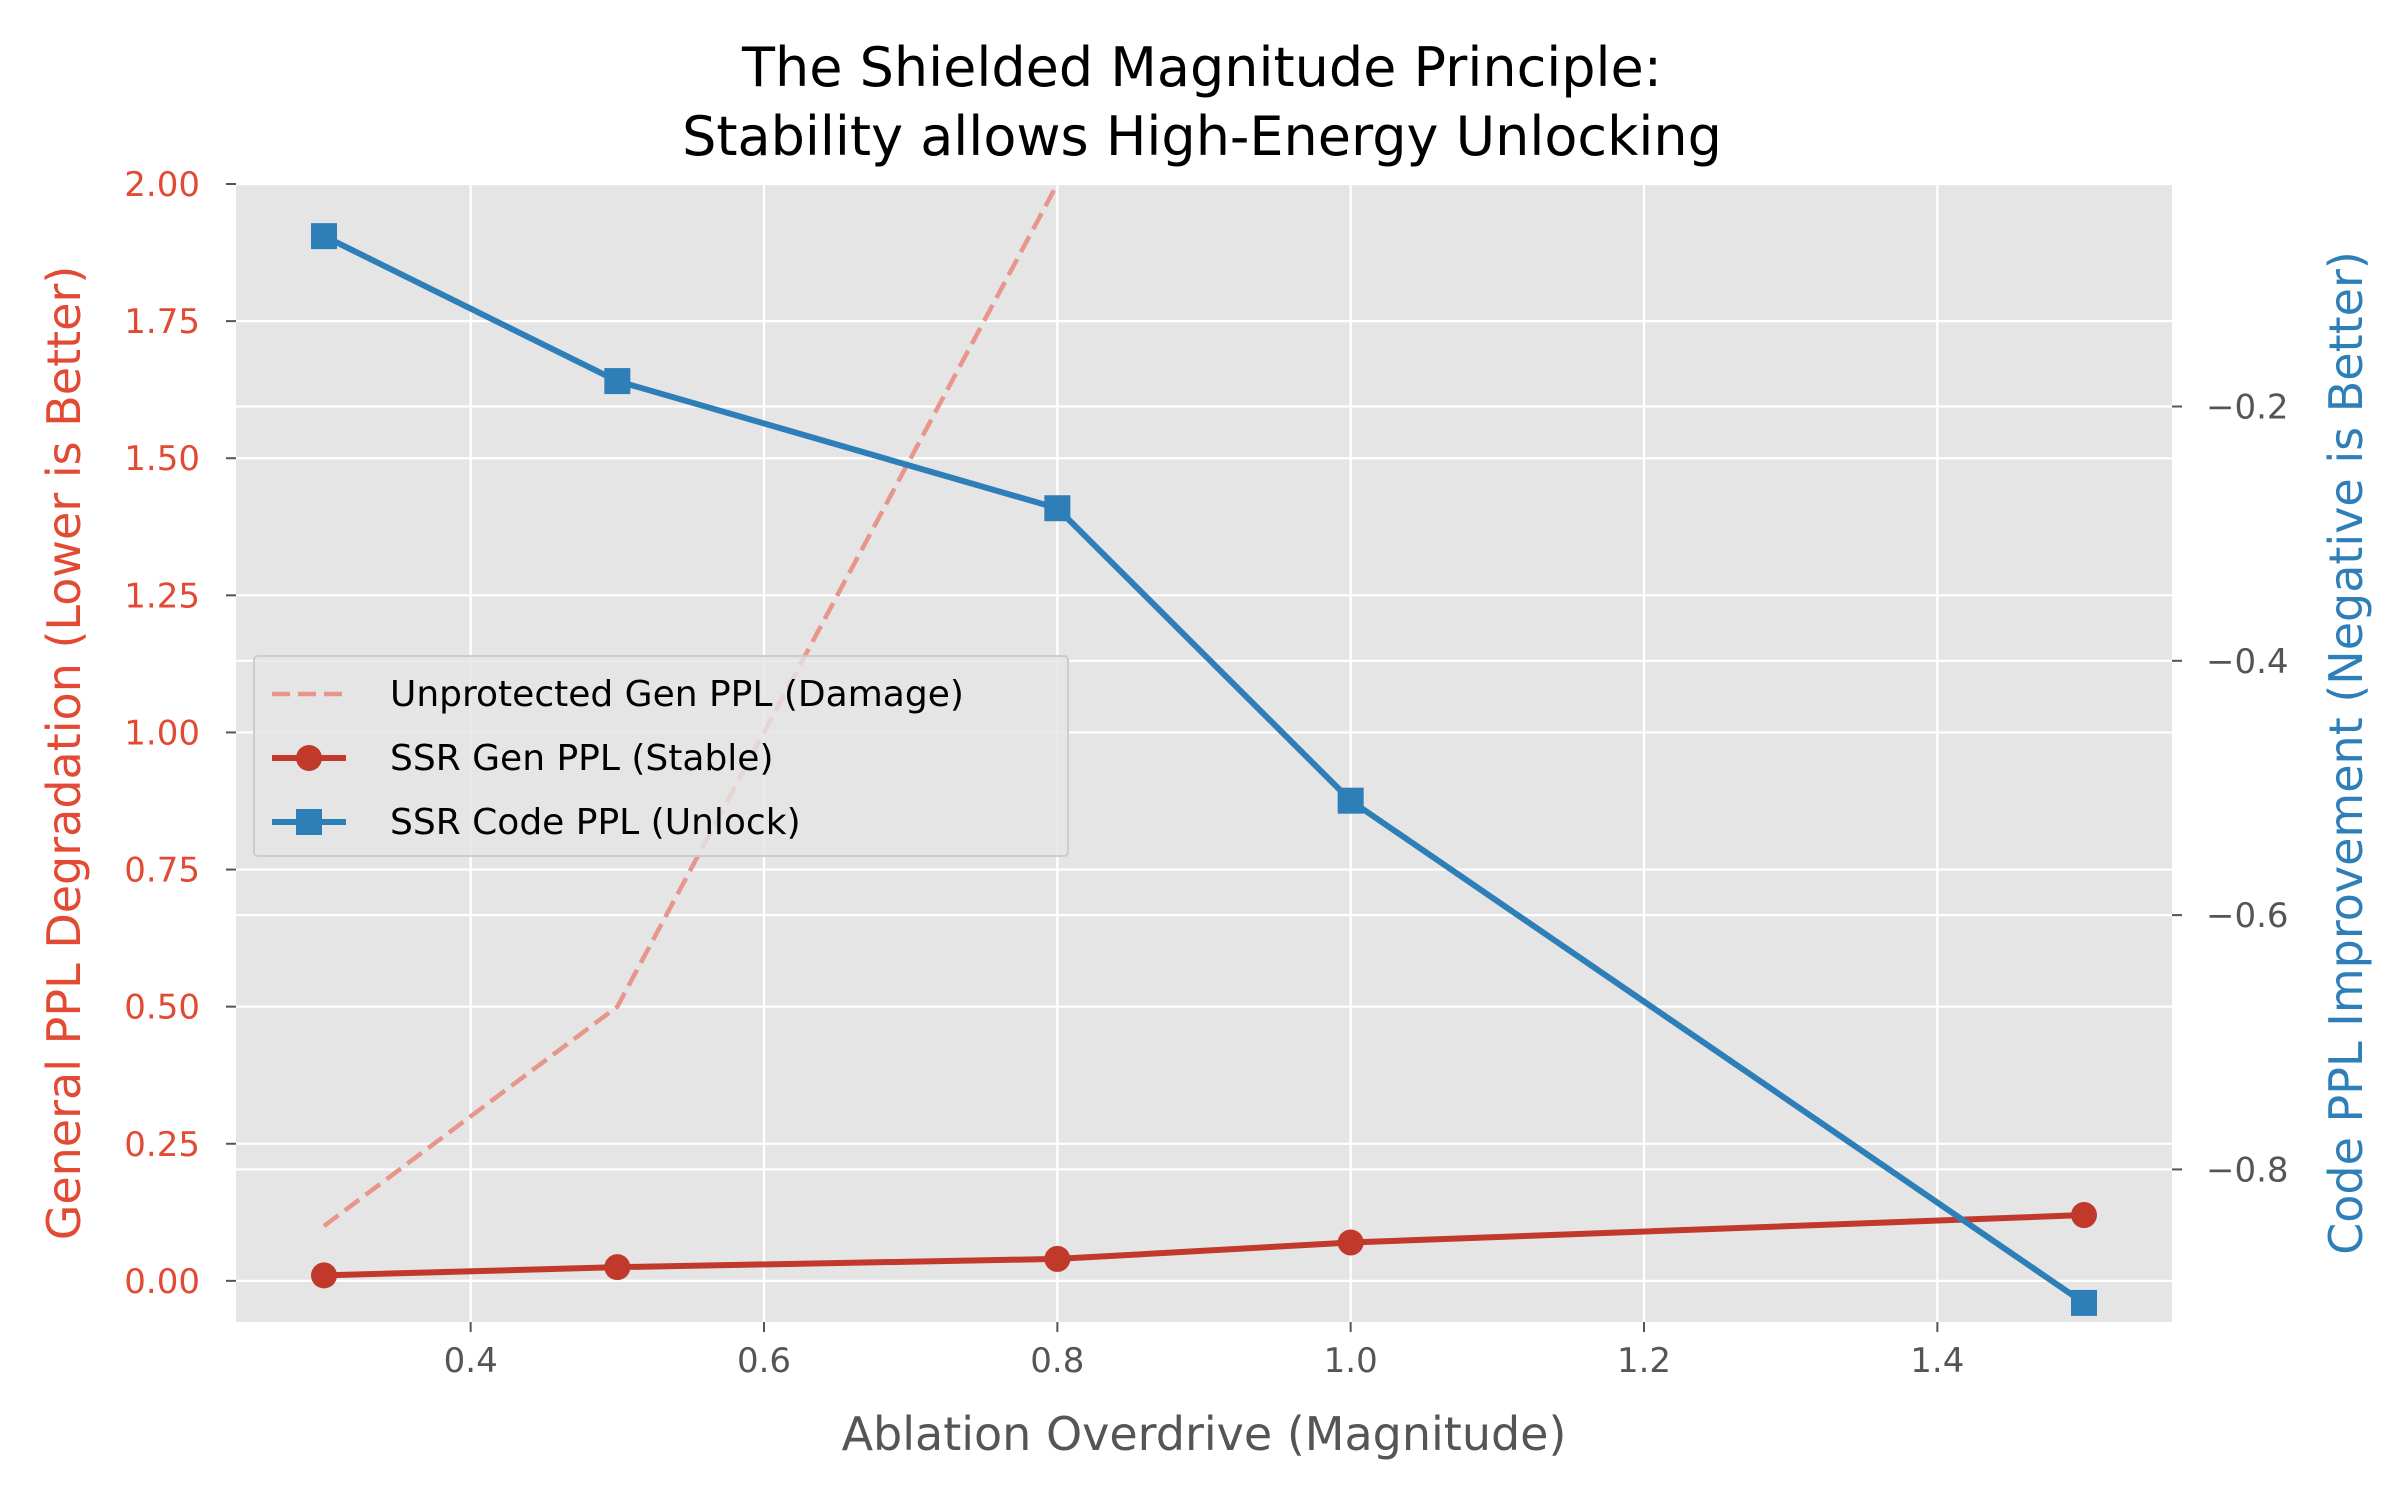  What do you see at coordinates (677, 694) in the screenshot?
I see `legend-label-0: Unprotected Gen PPL (Damage)` at bounding box center [677, 694].